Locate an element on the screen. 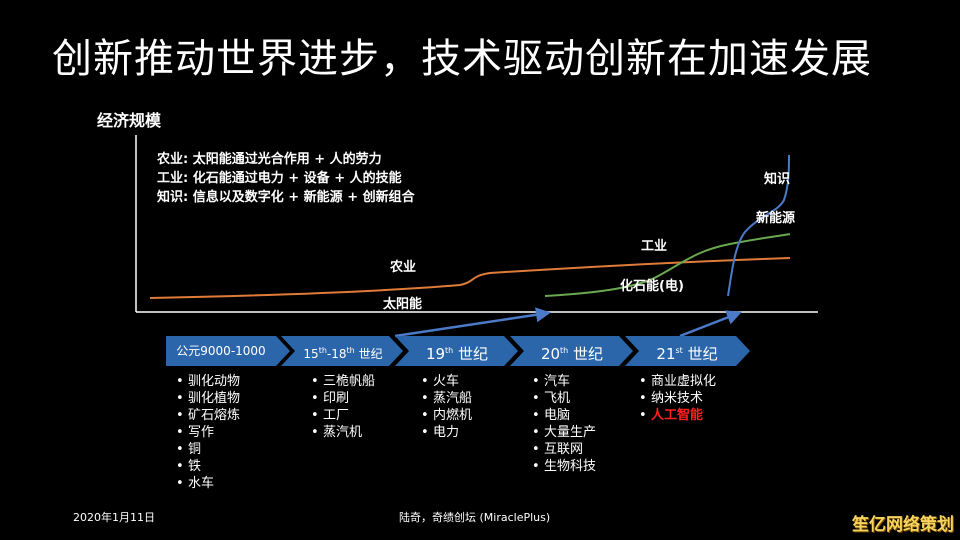 The image size is (960, 540). stage-label-4: 20th 世纪 is located at coordinates (572, 351).